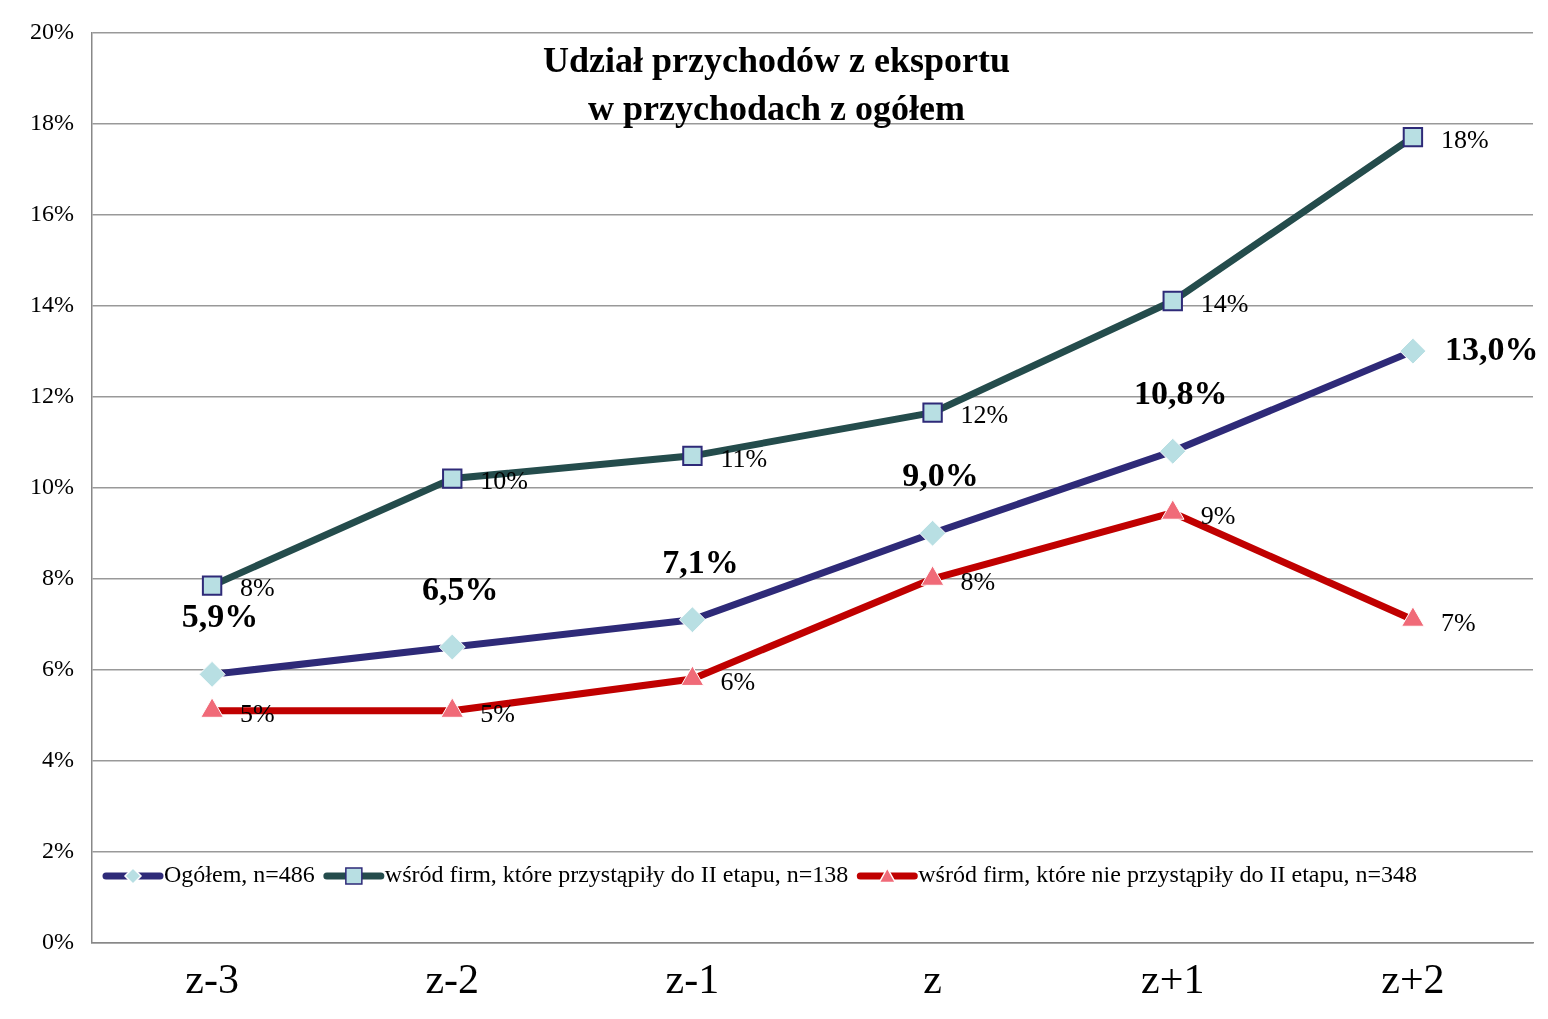 Image resolution: width=1548 pixels, height=1019 pixels. What do you see at coordinates (1181, 393) in the screenshot?
I see `data-label: 10,8%` at bounding box center [1181, 393].